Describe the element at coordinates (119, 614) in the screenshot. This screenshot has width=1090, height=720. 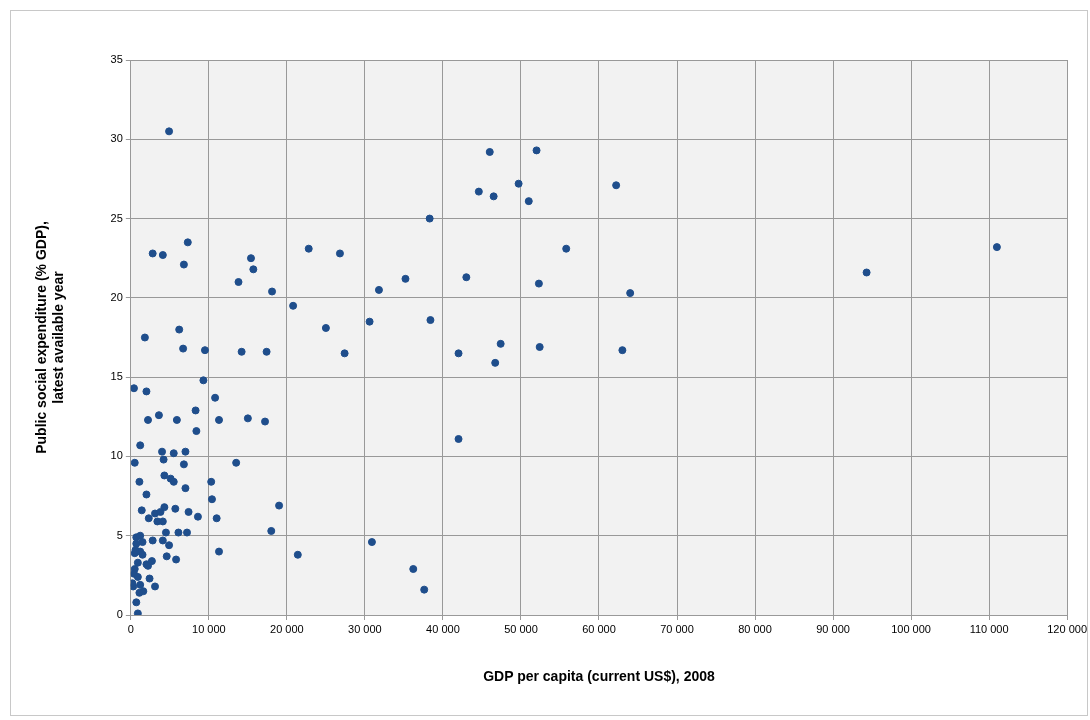
I see `y-tick-label: 0` at that location.